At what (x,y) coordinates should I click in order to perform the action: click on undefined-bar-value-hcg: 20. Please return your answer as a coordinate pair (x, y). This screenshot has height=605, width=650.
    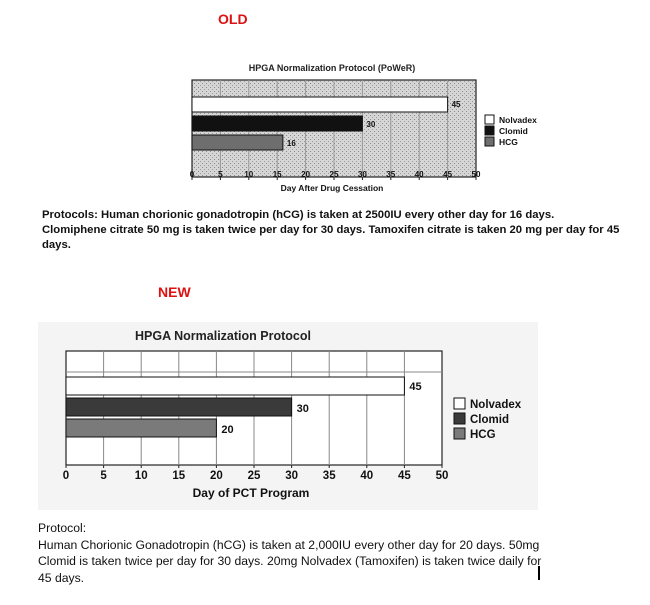
    Looking at the image, I should click on (227, 430).